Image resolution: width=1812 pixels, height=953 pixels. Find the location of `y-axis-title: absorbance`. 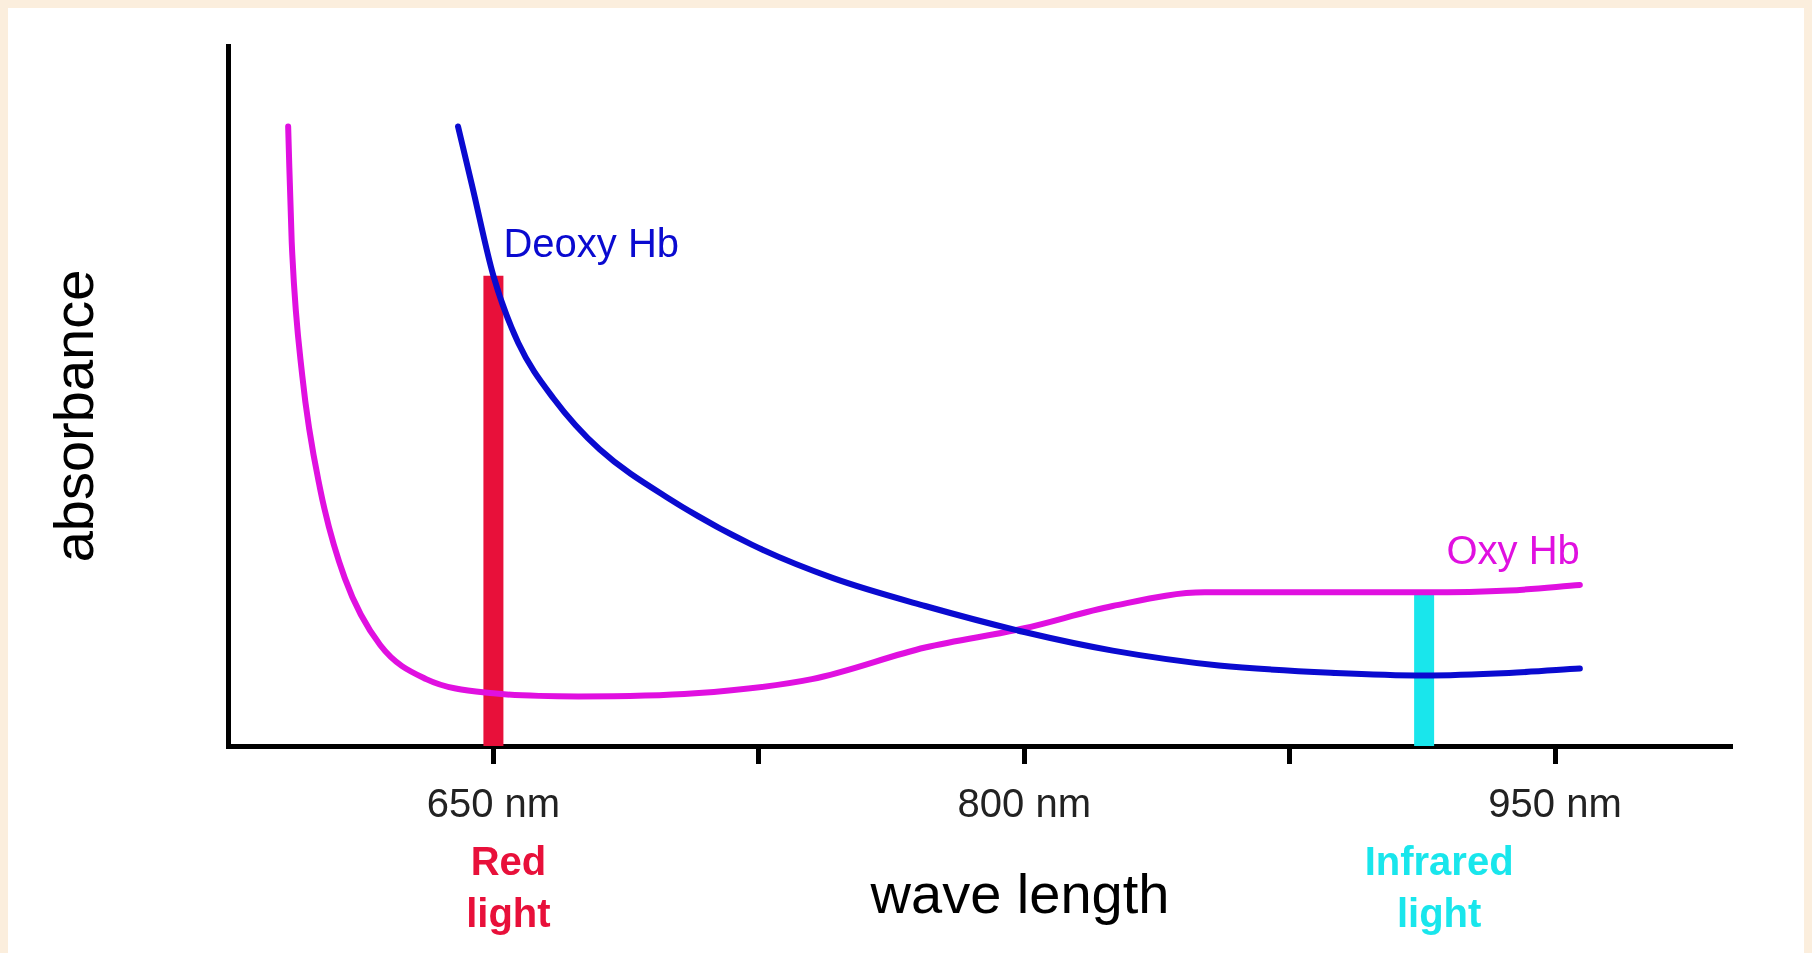

y-axis-title: absorbance is located at coordinates (74, 416).